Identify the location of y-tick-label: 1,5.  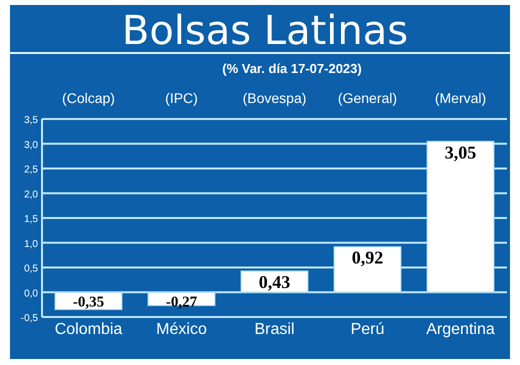
(31, 219).